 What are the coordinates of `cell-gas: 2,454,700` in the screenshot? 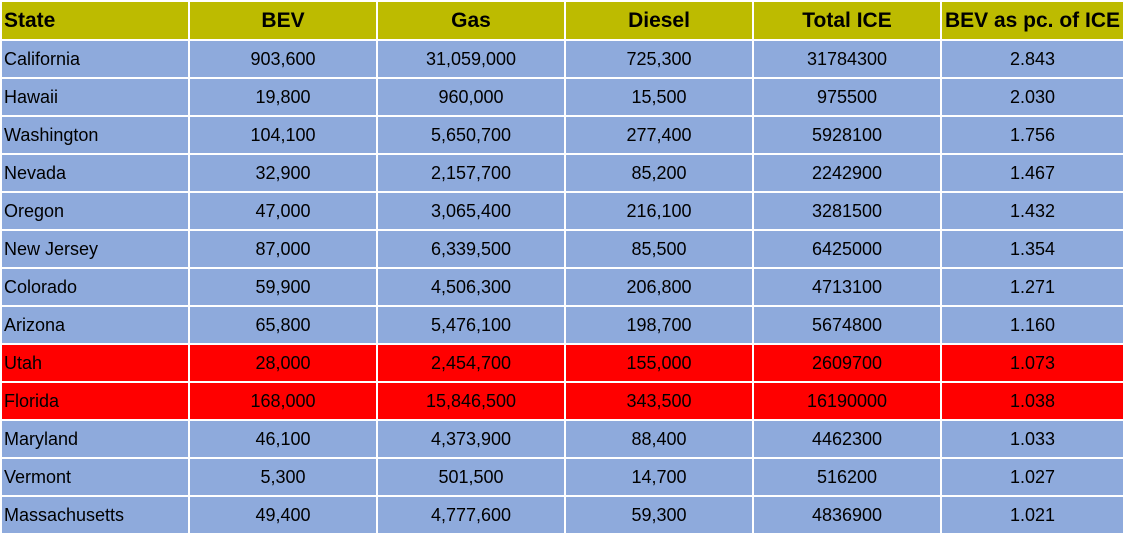 It's located at (471, 363).